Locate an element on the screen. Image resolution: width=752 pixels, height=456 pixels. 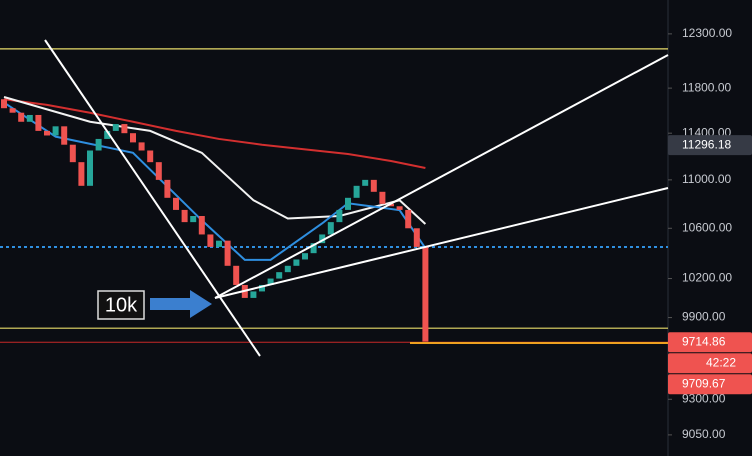
annotation-box is located at coordinates (121, 305).